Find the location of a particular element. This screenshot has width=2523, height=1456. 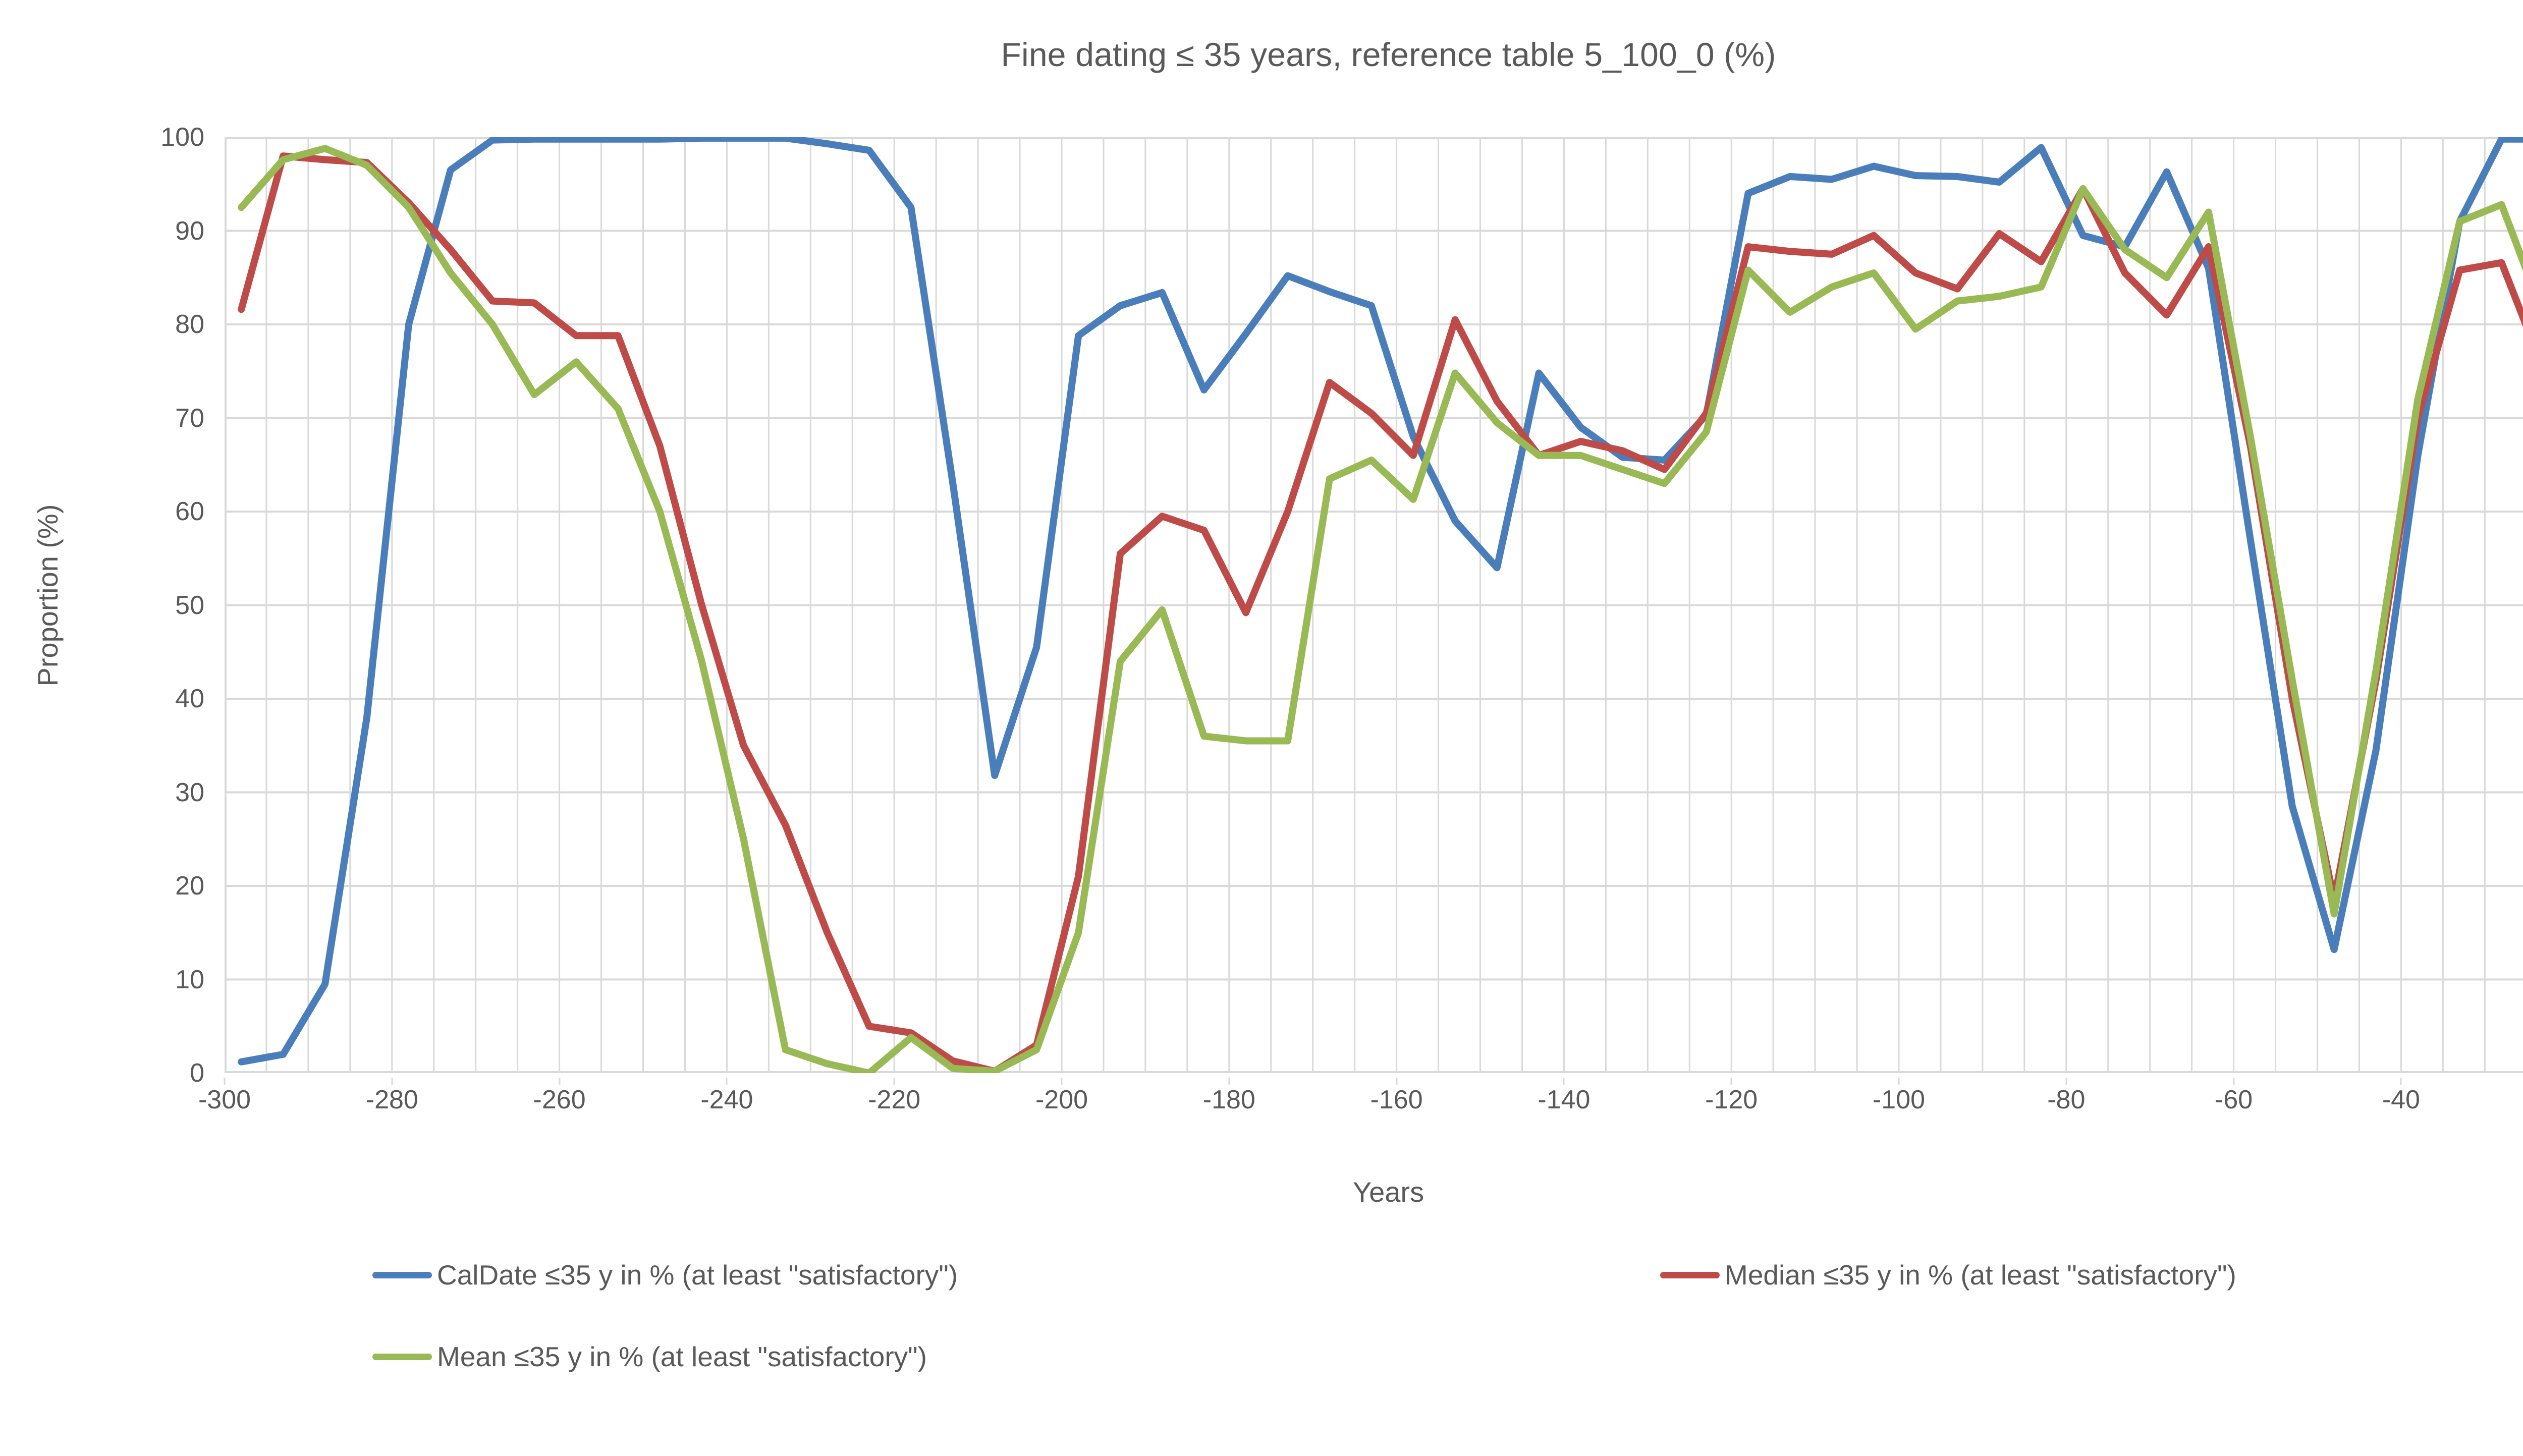

y-tick-label: 60 is located at coordinates (190, 511).